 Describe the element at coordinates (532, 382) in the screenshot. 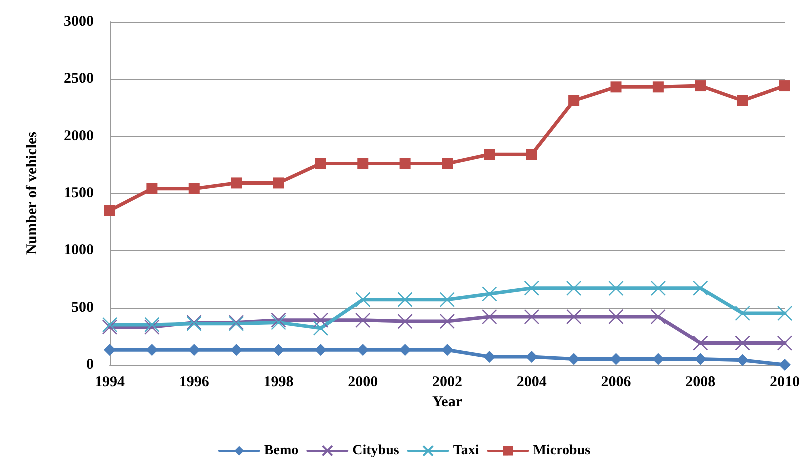

I see `x-tick-label: 2004` at that location.